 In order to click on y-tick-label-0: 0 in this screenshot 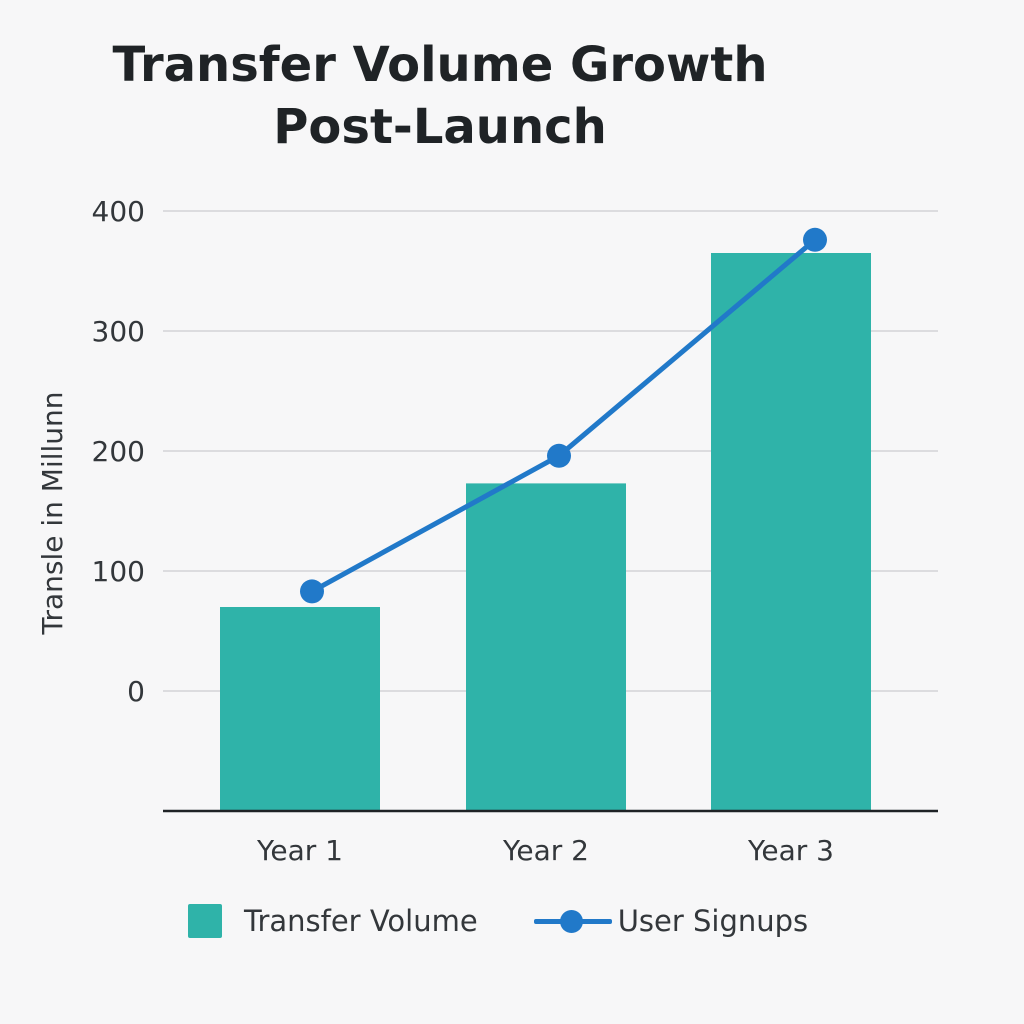, I will do `click(136, 691)`.